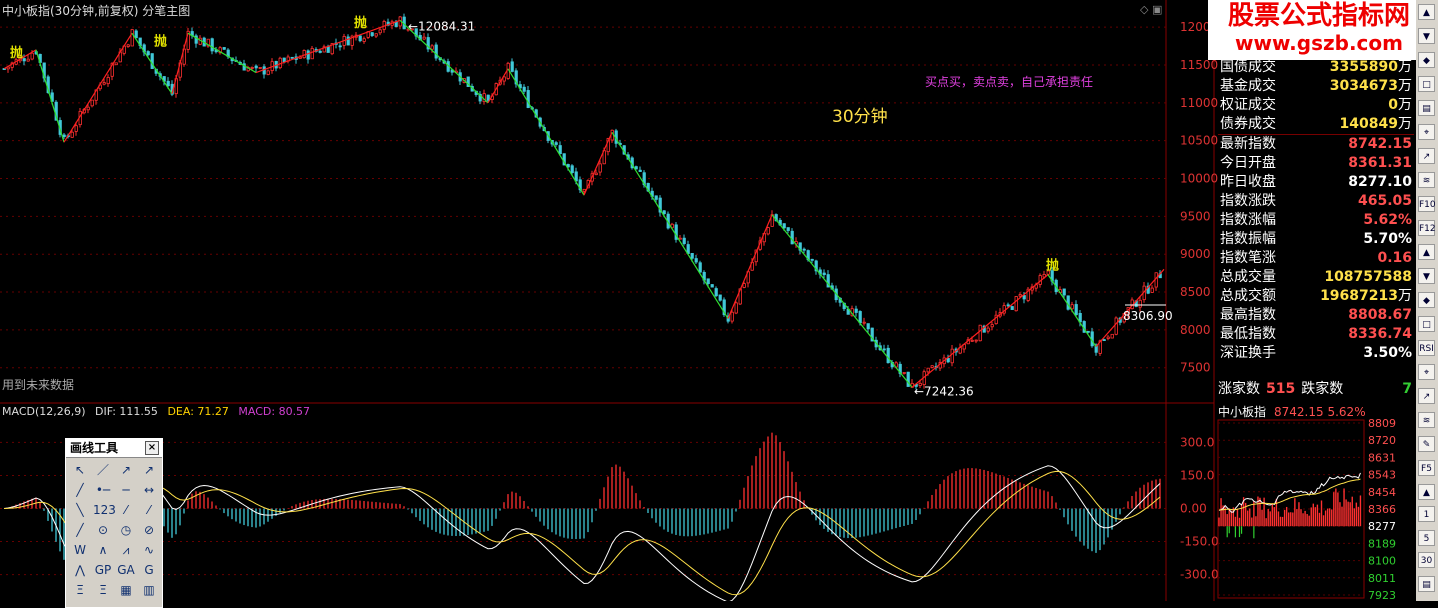 The width and height of the screenshot is (1438, 608). I want to click on draw-tool-icon: ∿, so click(149, 550).